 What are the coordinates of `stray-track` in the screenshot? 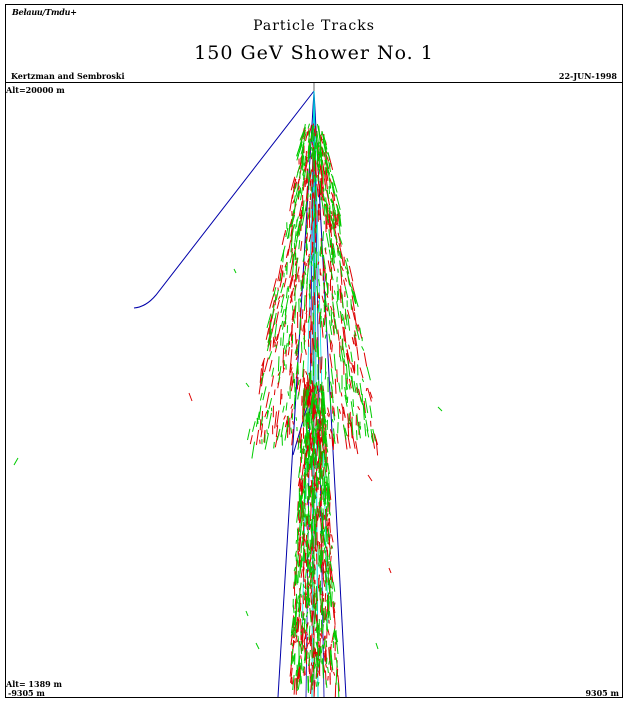 It's located at (190, 397).